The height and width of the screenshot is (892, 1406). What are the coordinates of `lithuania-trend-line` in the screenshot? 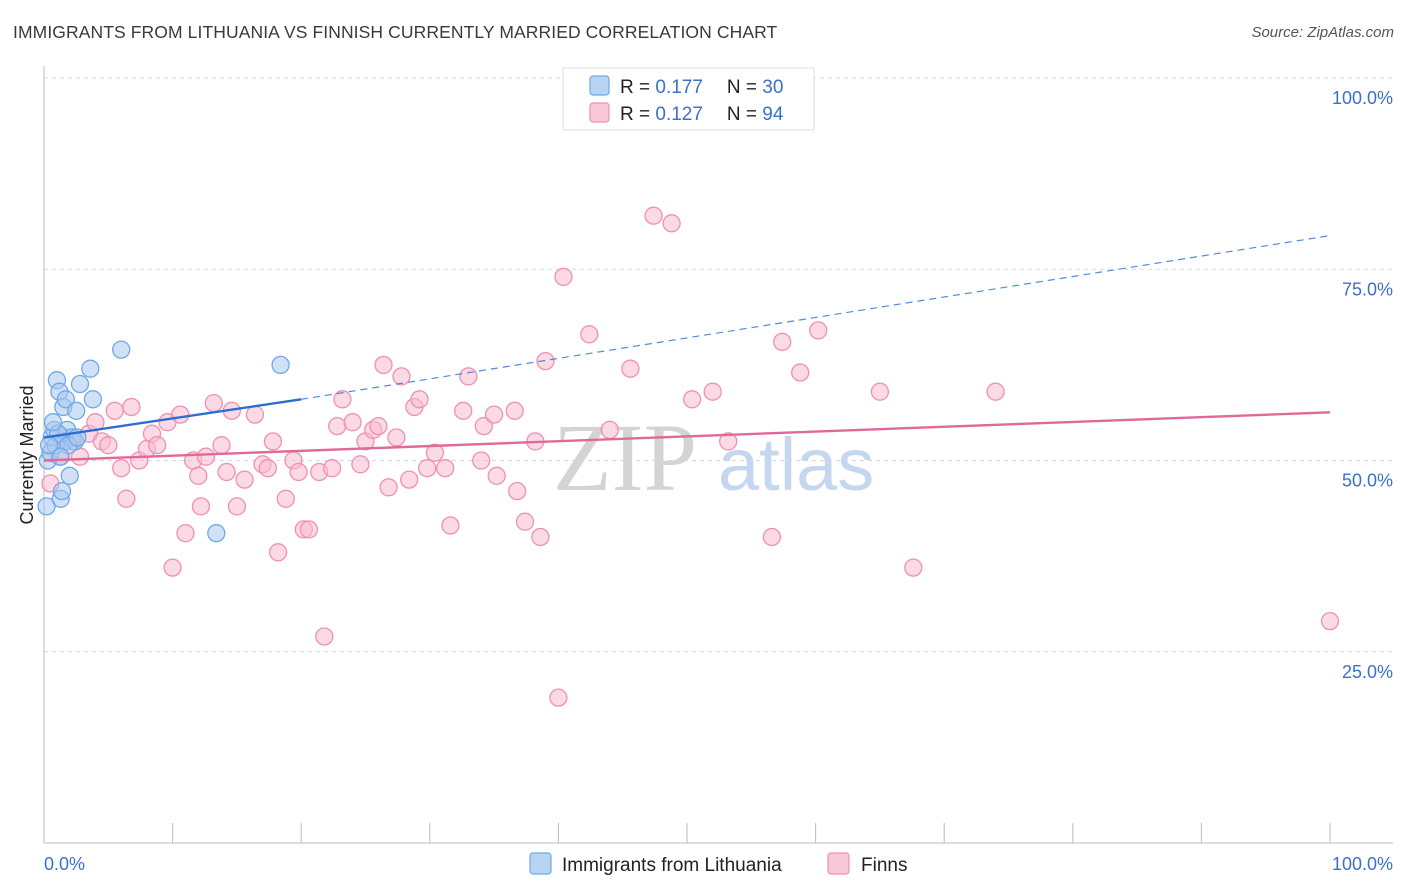 It's located at (172, 418).